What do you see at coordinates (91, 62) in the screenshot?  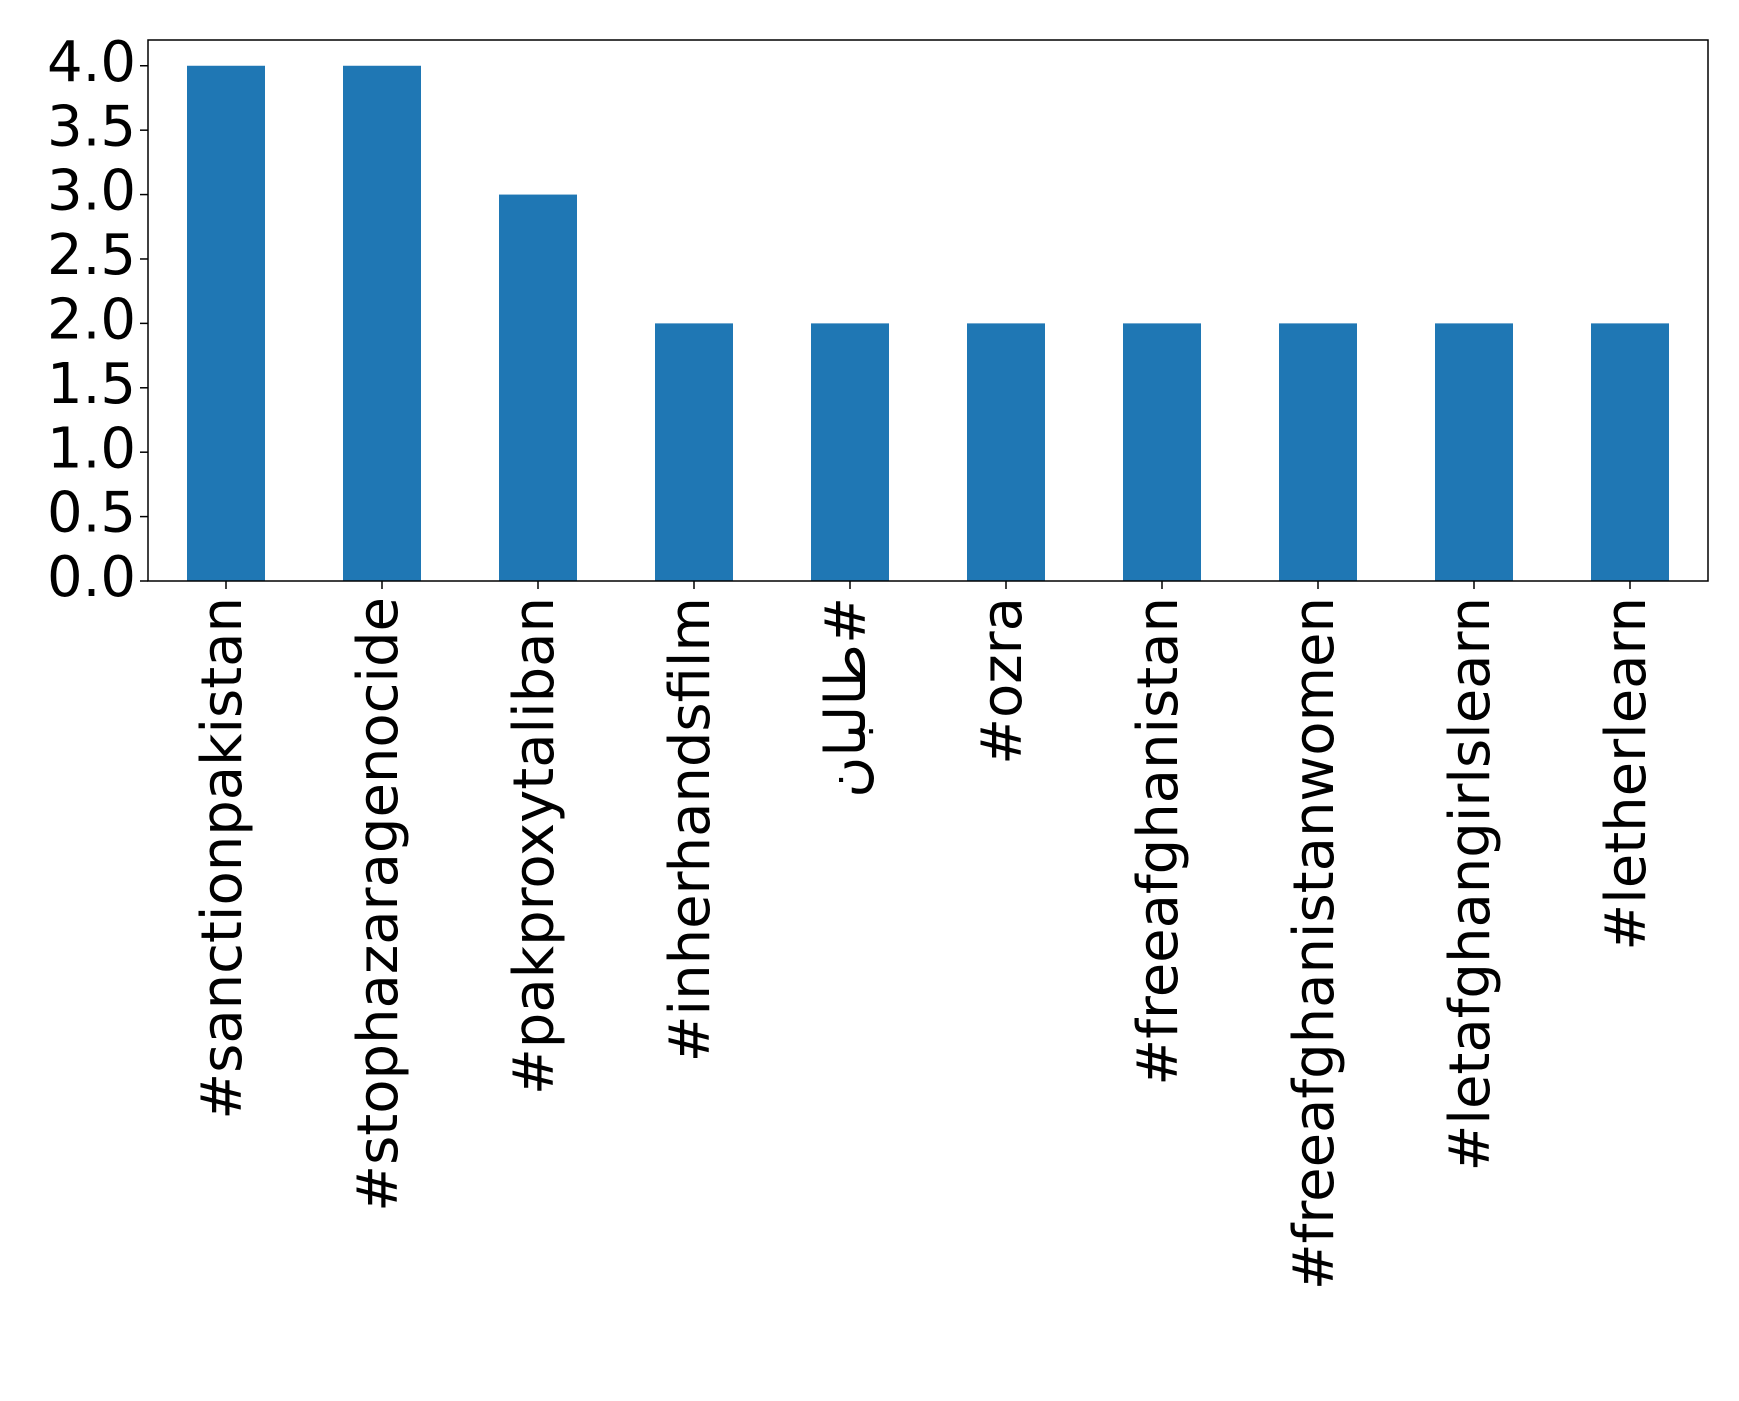 I see `y-tick-label: 4.0` at bounding box center [91, 62].